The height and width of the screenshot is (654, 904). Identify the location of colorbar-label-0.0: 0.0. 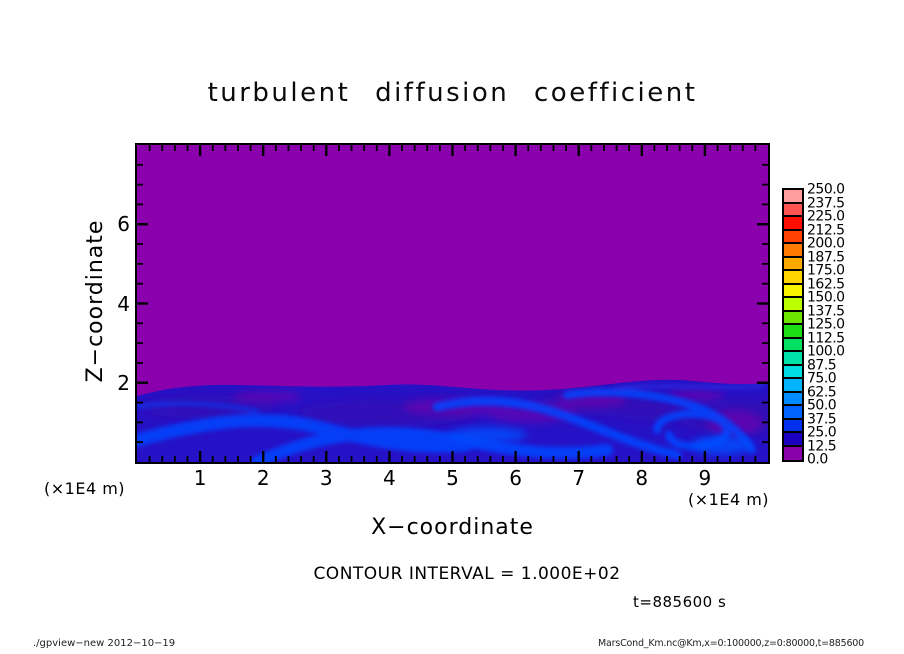
(817, 459).